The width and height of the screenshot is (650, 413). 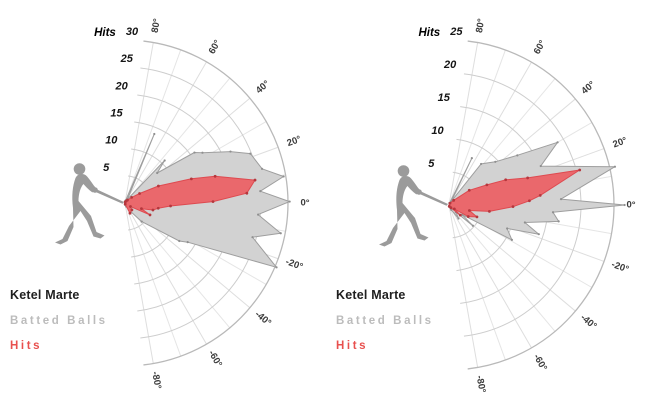 What do you see at coordinates (620, 267) in the screenshot?
I see `angle-tick-label: -20°` at bounding box center [620, 267].